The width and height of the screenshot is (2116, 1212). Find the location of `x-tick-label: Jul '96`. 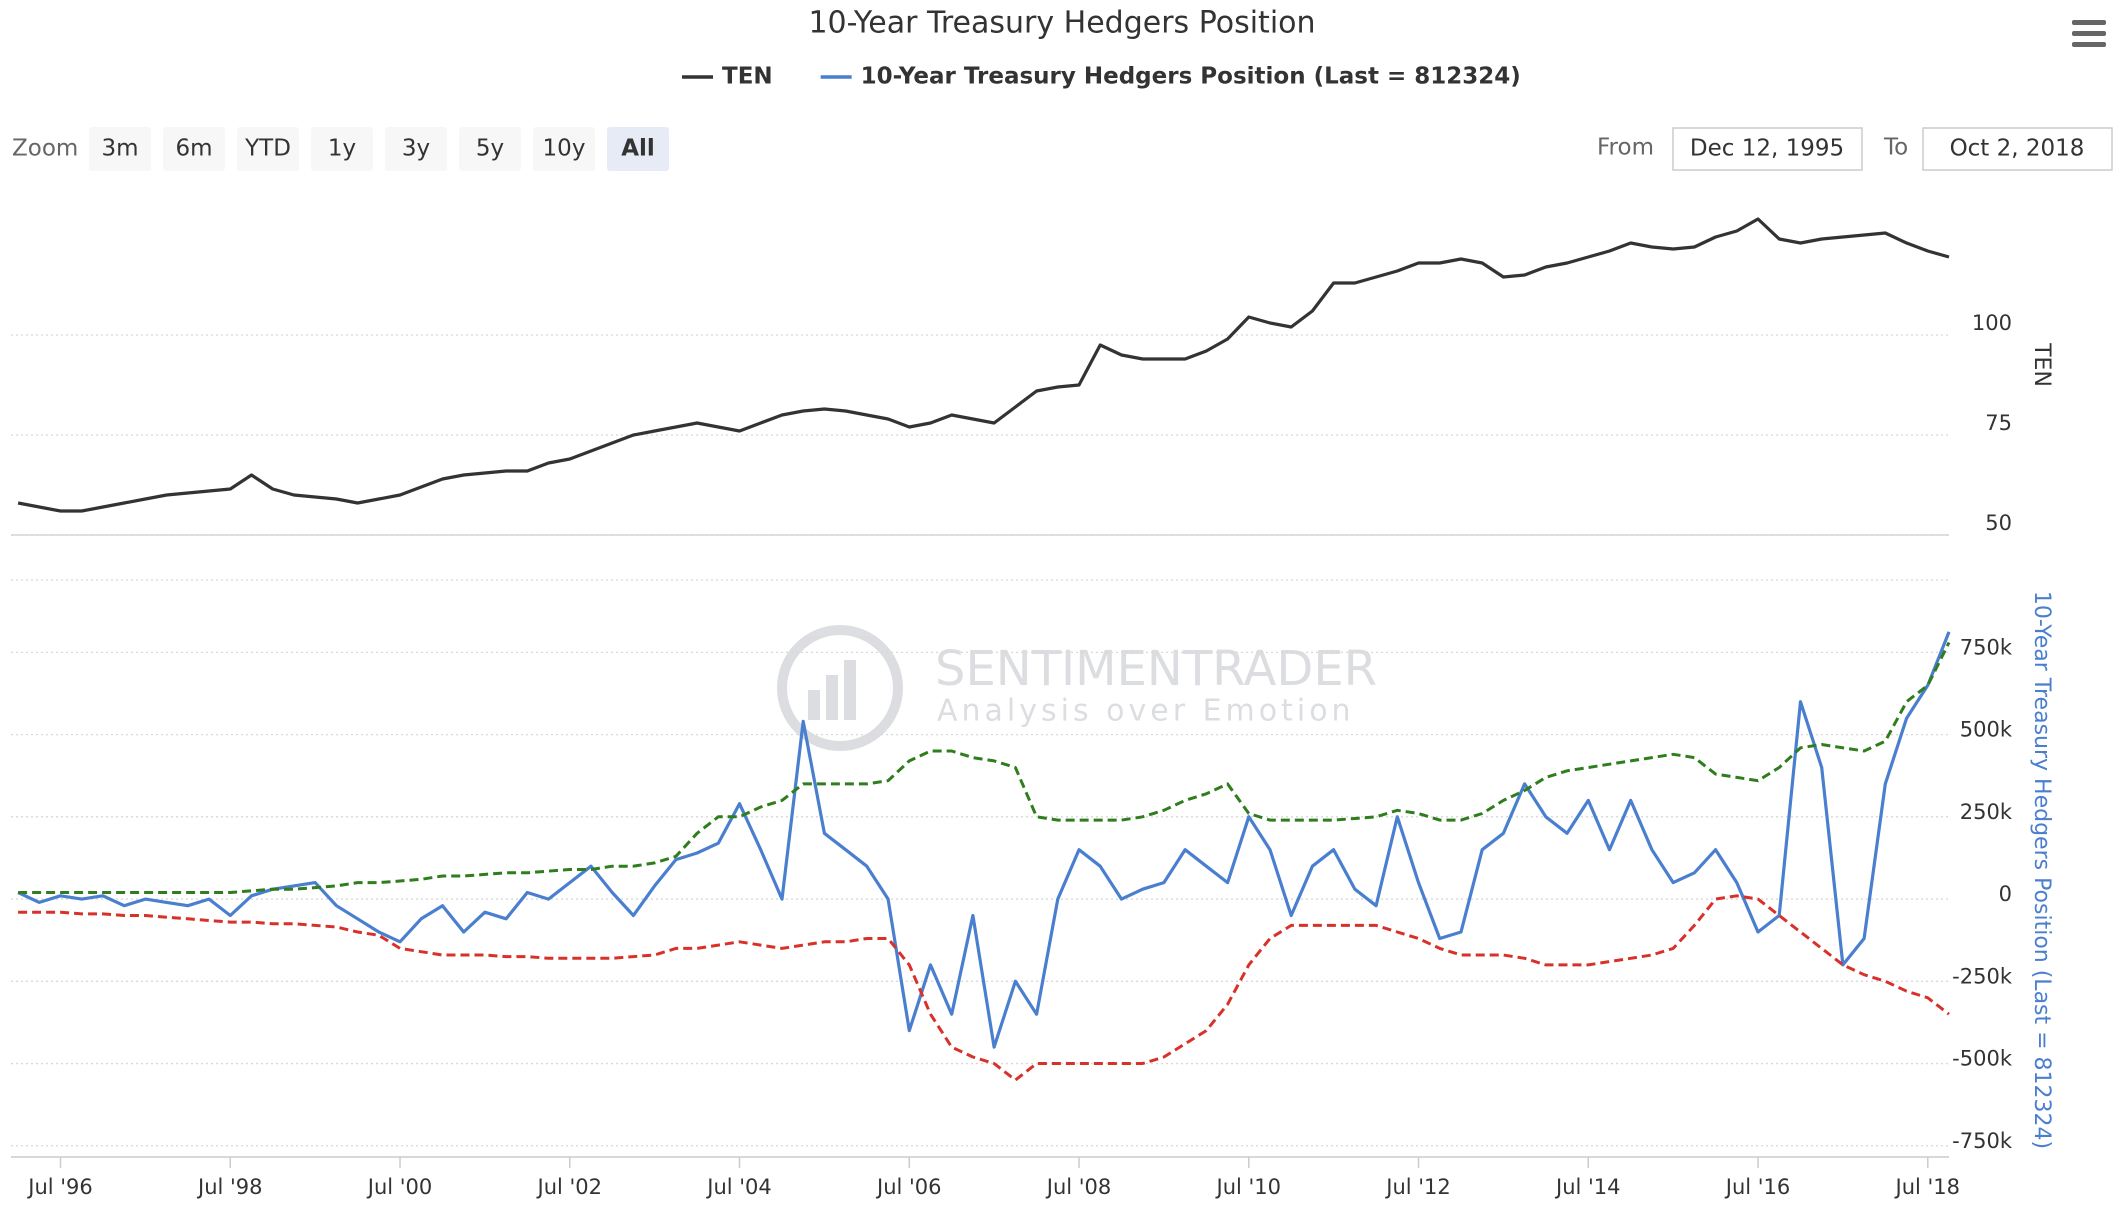

x-tick-label: Jul '96 is located at coordinates (59, 1187).